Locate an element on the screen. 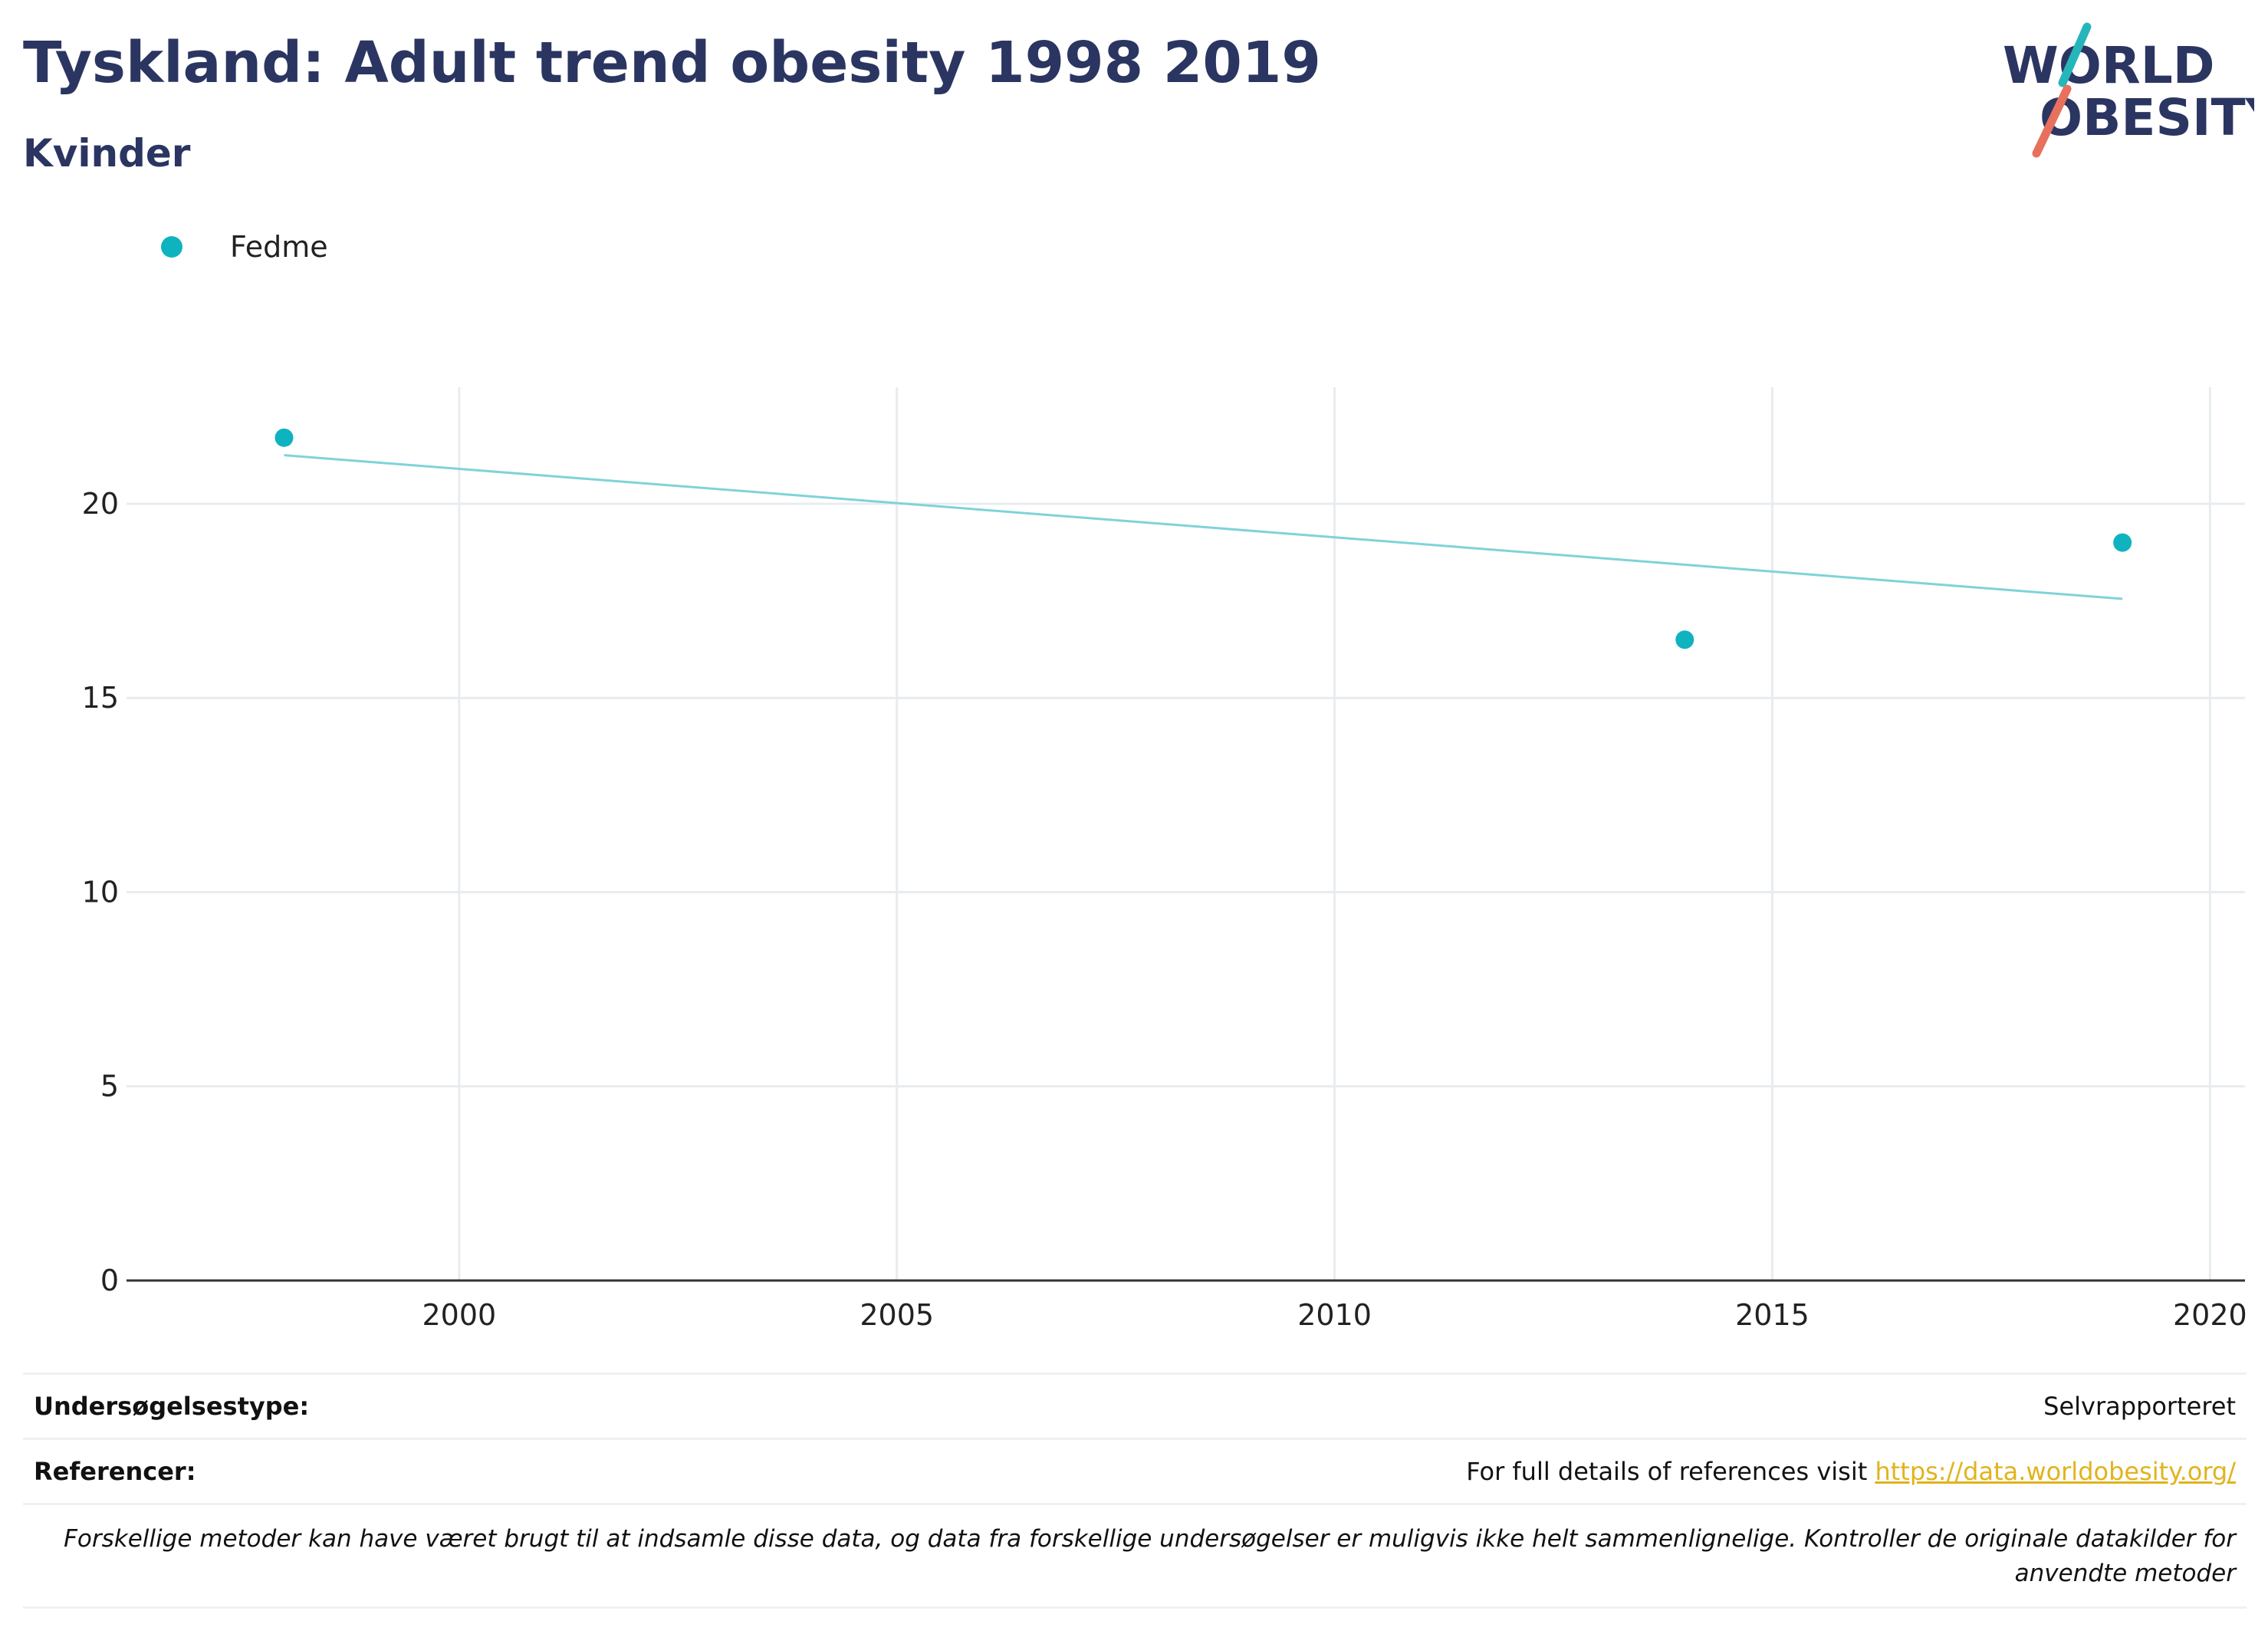  logo-word-world: WORLD is located at coordinates (2109, 66).